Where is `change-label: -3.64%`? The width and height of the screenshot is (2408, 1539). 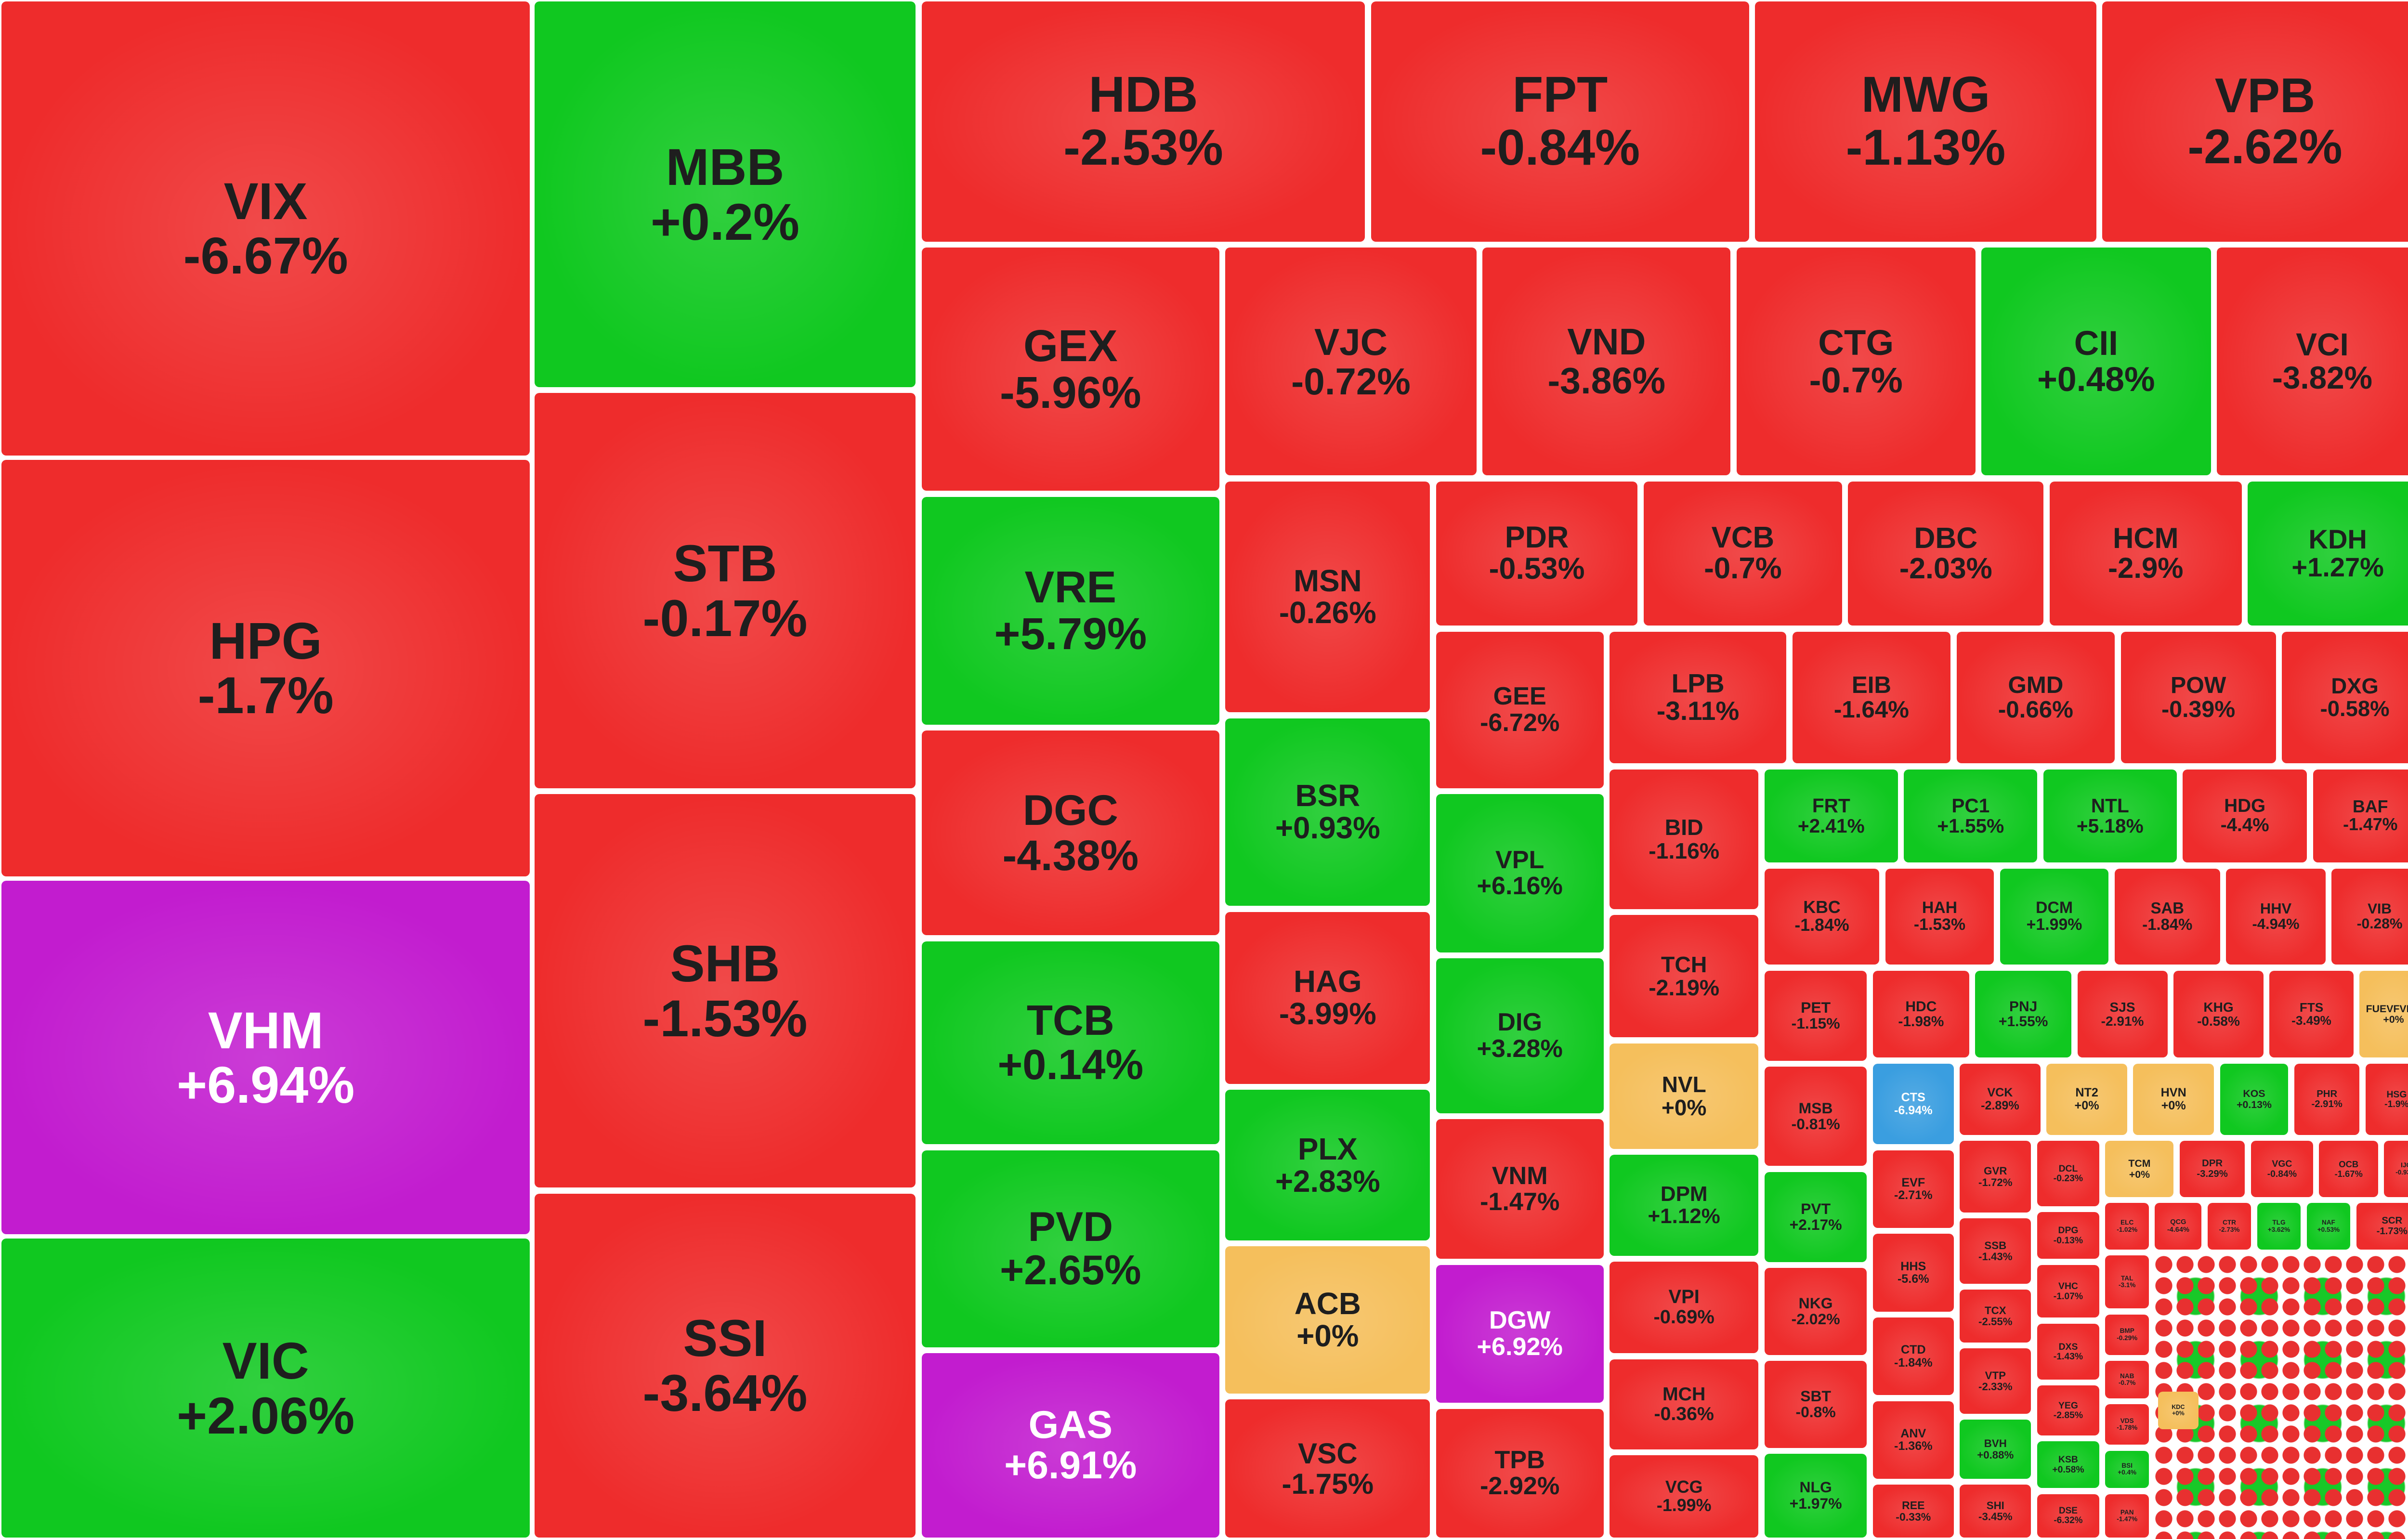 change-label: -3.64% is located at coordinates (725, 1393).